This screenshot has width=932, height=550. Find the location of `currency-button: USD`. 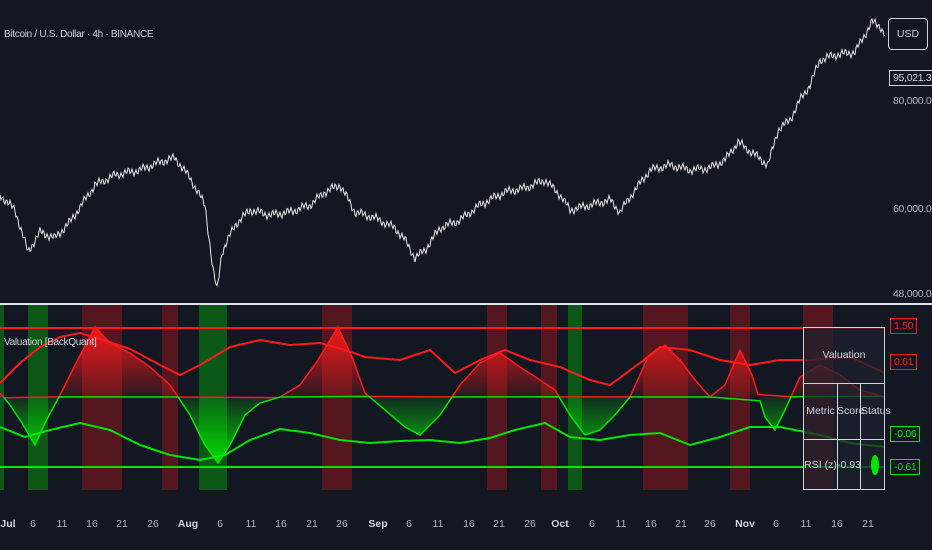

currency-button: USD is located at coordinates (908, 34).